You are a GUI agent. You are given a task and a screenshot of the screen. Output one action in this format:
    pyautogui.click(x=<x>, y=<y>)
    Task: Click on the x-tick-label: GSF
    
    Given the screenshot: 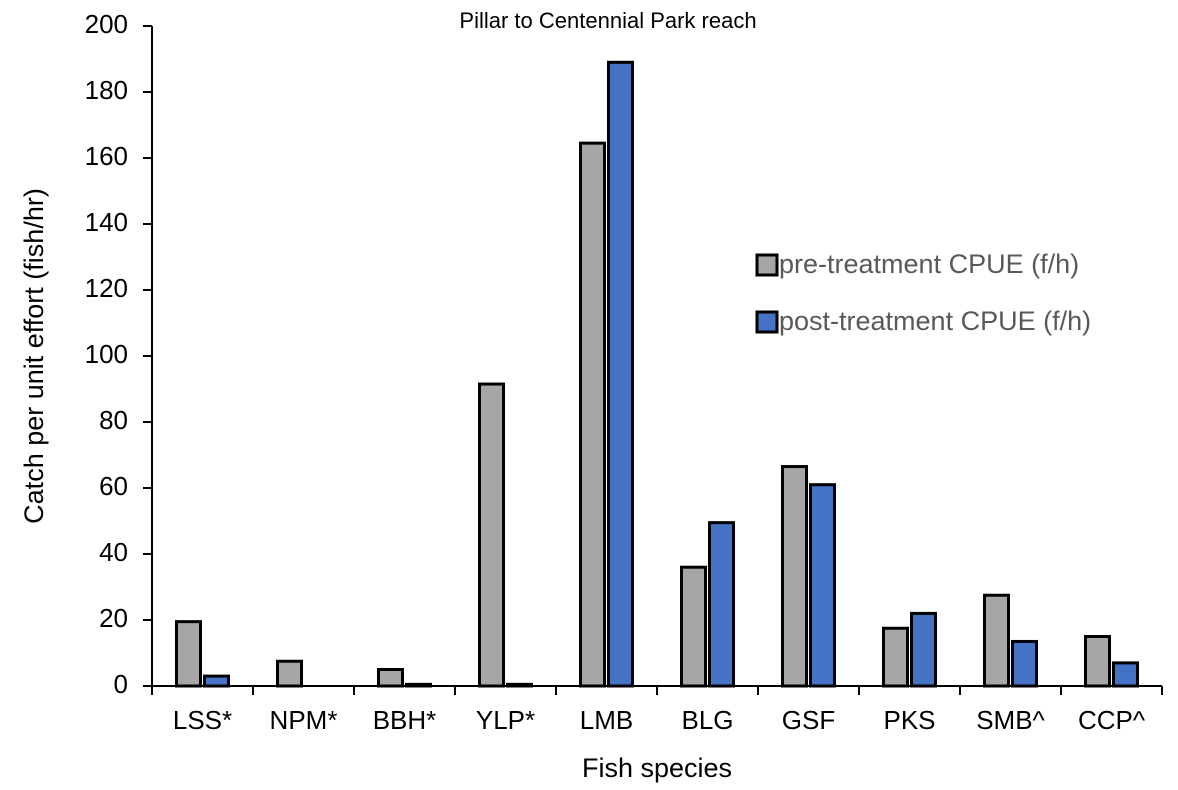 What is the action you would take?
    pyautogui.click(x=808, y=720)
    